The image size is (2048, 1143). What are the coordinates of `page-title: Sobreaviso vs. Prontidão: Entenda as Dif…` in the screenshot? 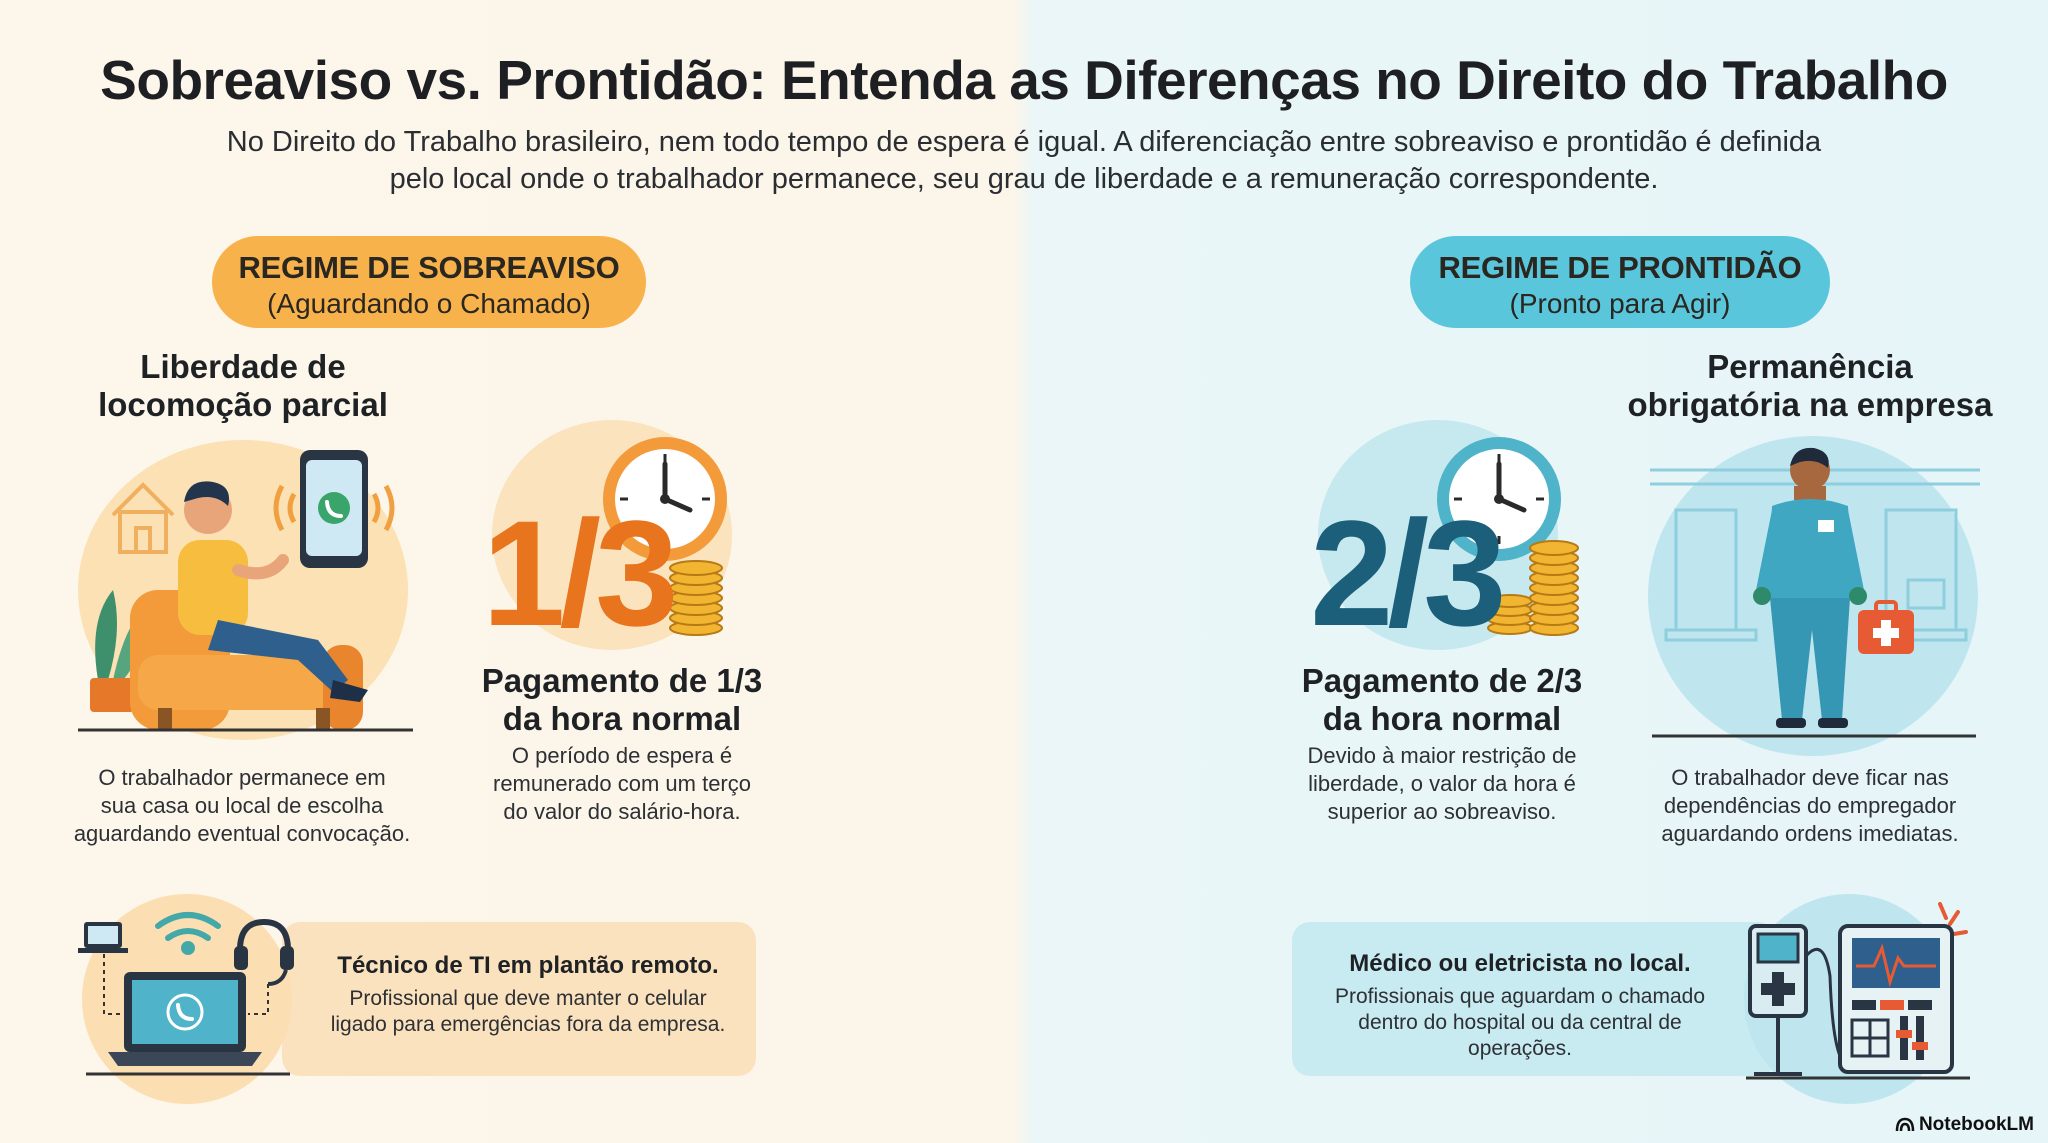 It's located at (1024, 80).